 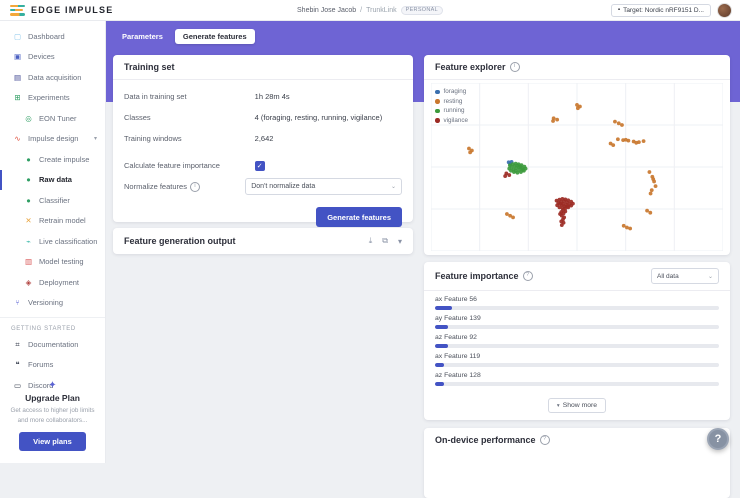 What do you see at coordinates (52, 98) in the screenshot?
I see `sidebar-item-experiments: ⊞ Experiments` at bounding box center [52, 98].